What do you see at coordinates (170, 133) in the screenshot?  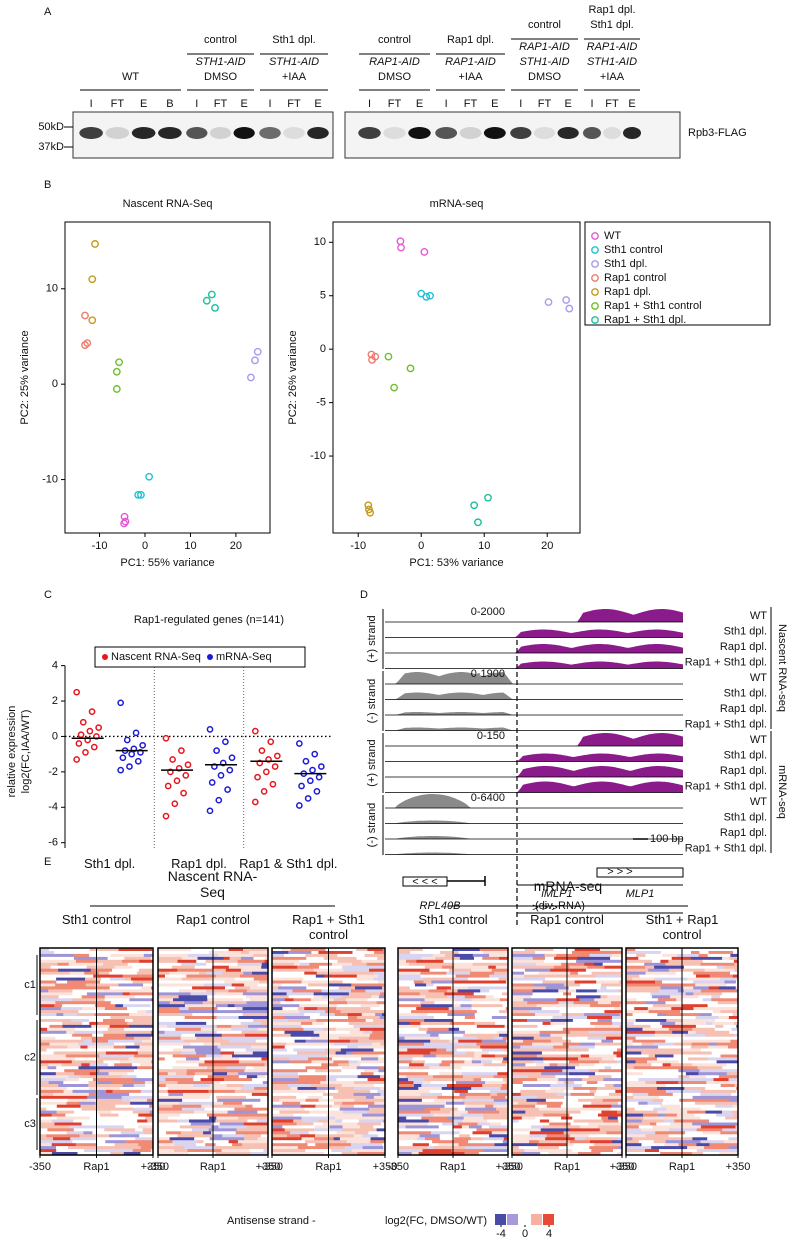 I see `band` at bounding box center [170, 133].